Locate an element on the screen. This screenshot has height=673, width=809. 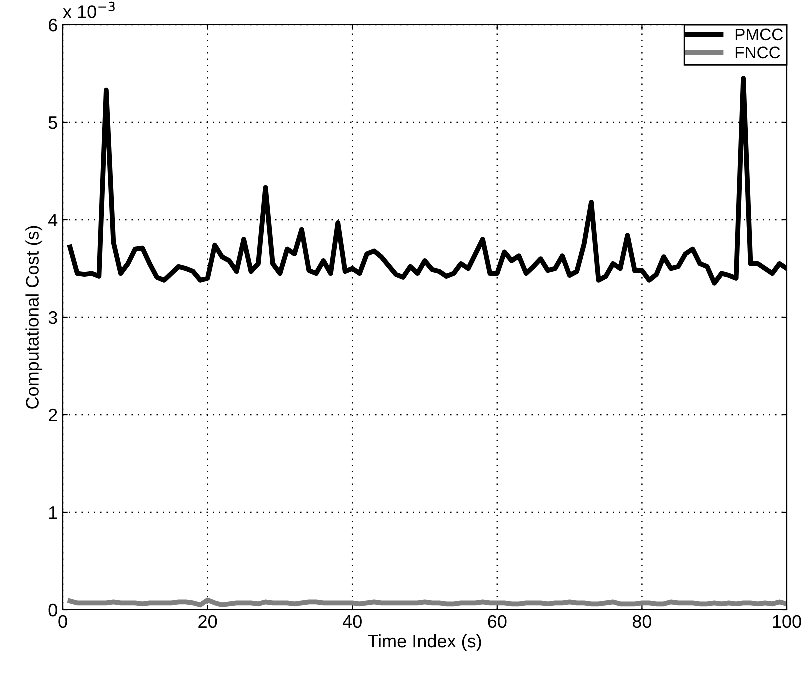
x-axis-title: Time Index (s) is located at coordinates (425, 643).